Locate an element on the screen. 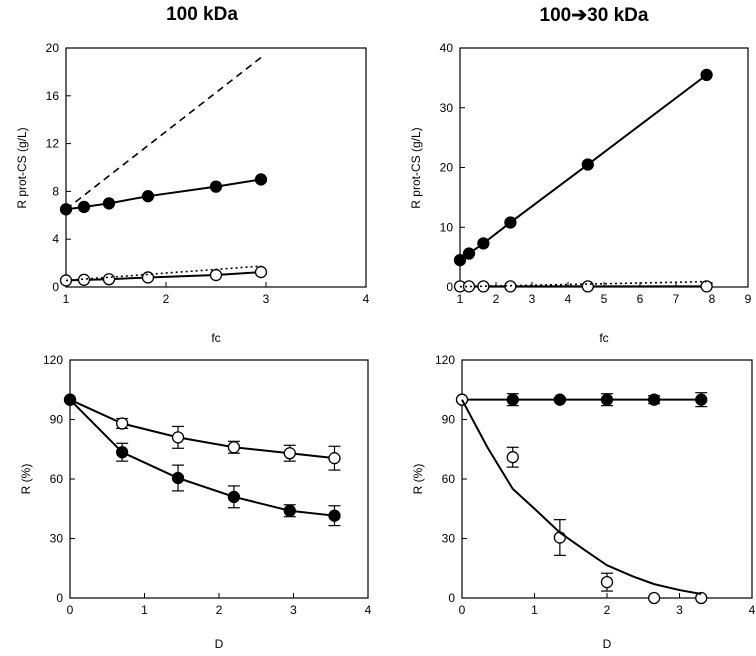  x-tick-label: 9 is located at coordinates (748, 299).